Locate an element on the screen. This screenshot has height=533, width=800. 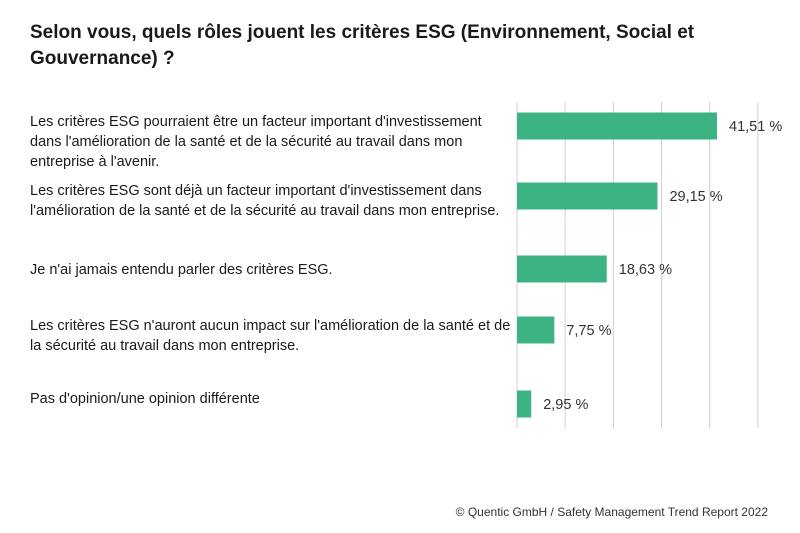
data-label: 7,75 % is located at coordinates (588, 331).